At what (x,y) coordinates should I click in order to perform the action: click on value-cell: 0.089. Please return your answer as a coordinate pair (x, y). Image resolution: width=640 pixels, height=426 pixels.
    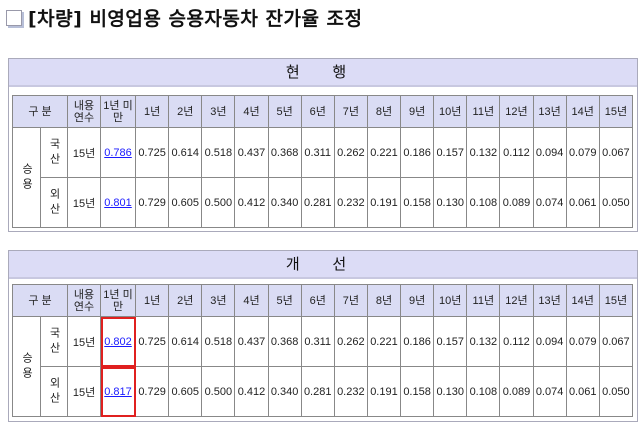
    Looking at the image, I should click on (516, 391).